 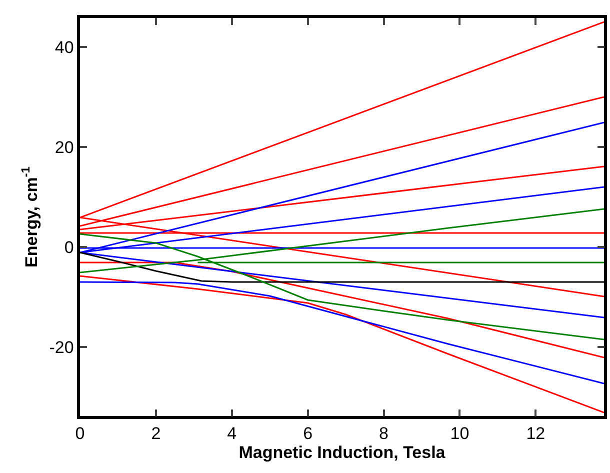 What do you see at coordinates (69, 247) in the screenshot?
I see `y-tick-label: 0` at bounding box center [69, 247].